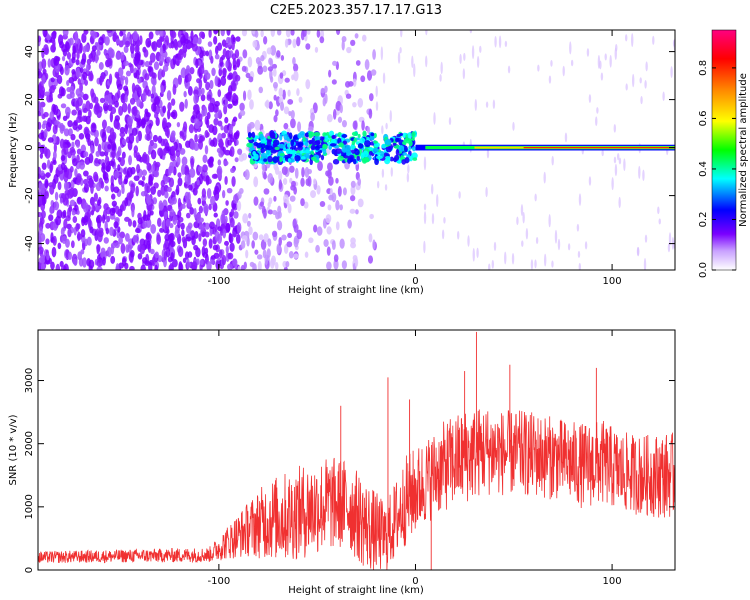 This screenshot has height=600, width=750. Describe the element at coordinates (743, 150) in the screenshot. I see `colorbar-label: Normalized spectral amplitude` at that location.